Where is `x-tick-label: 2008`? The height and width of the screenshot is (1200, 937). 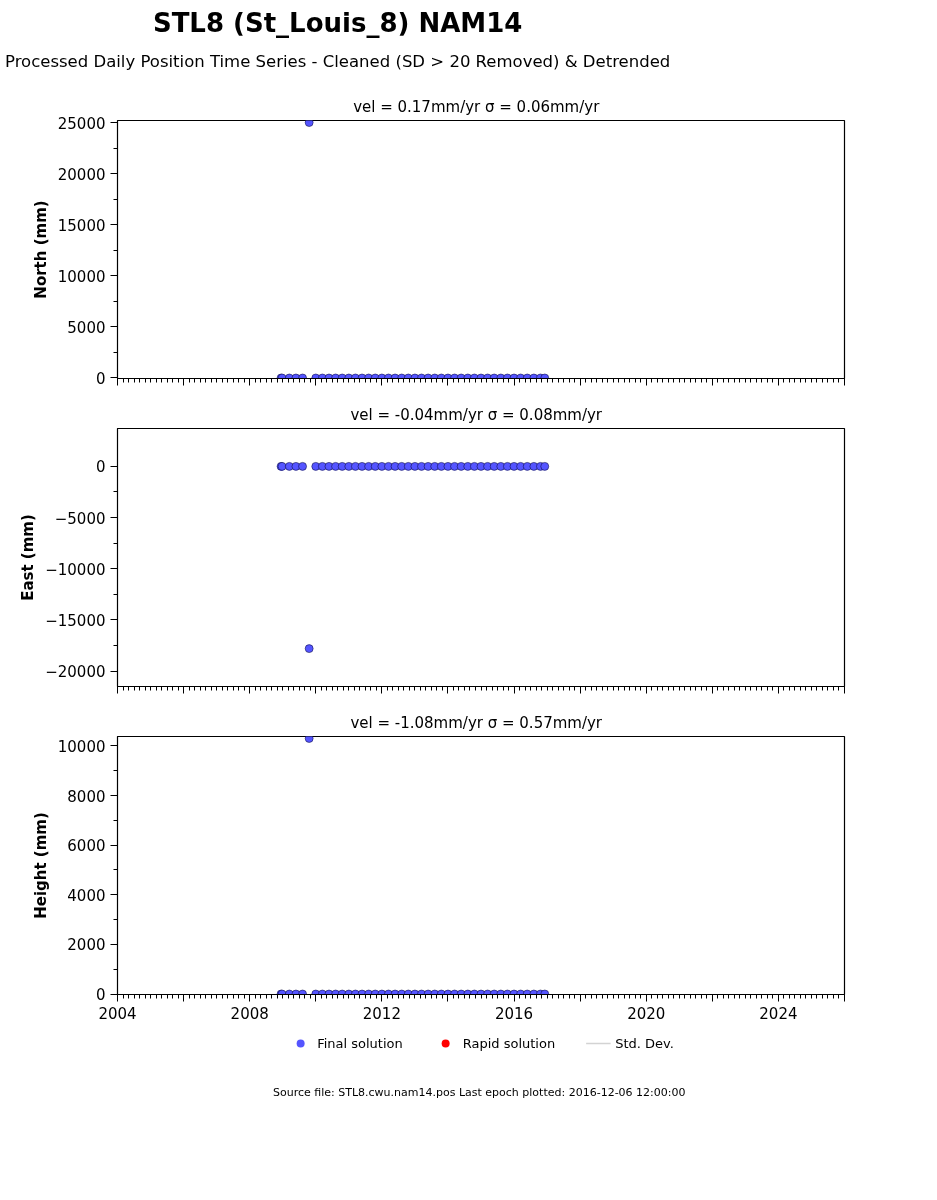 x-tick-label: 2008 is located at coordinates (249, 1013).